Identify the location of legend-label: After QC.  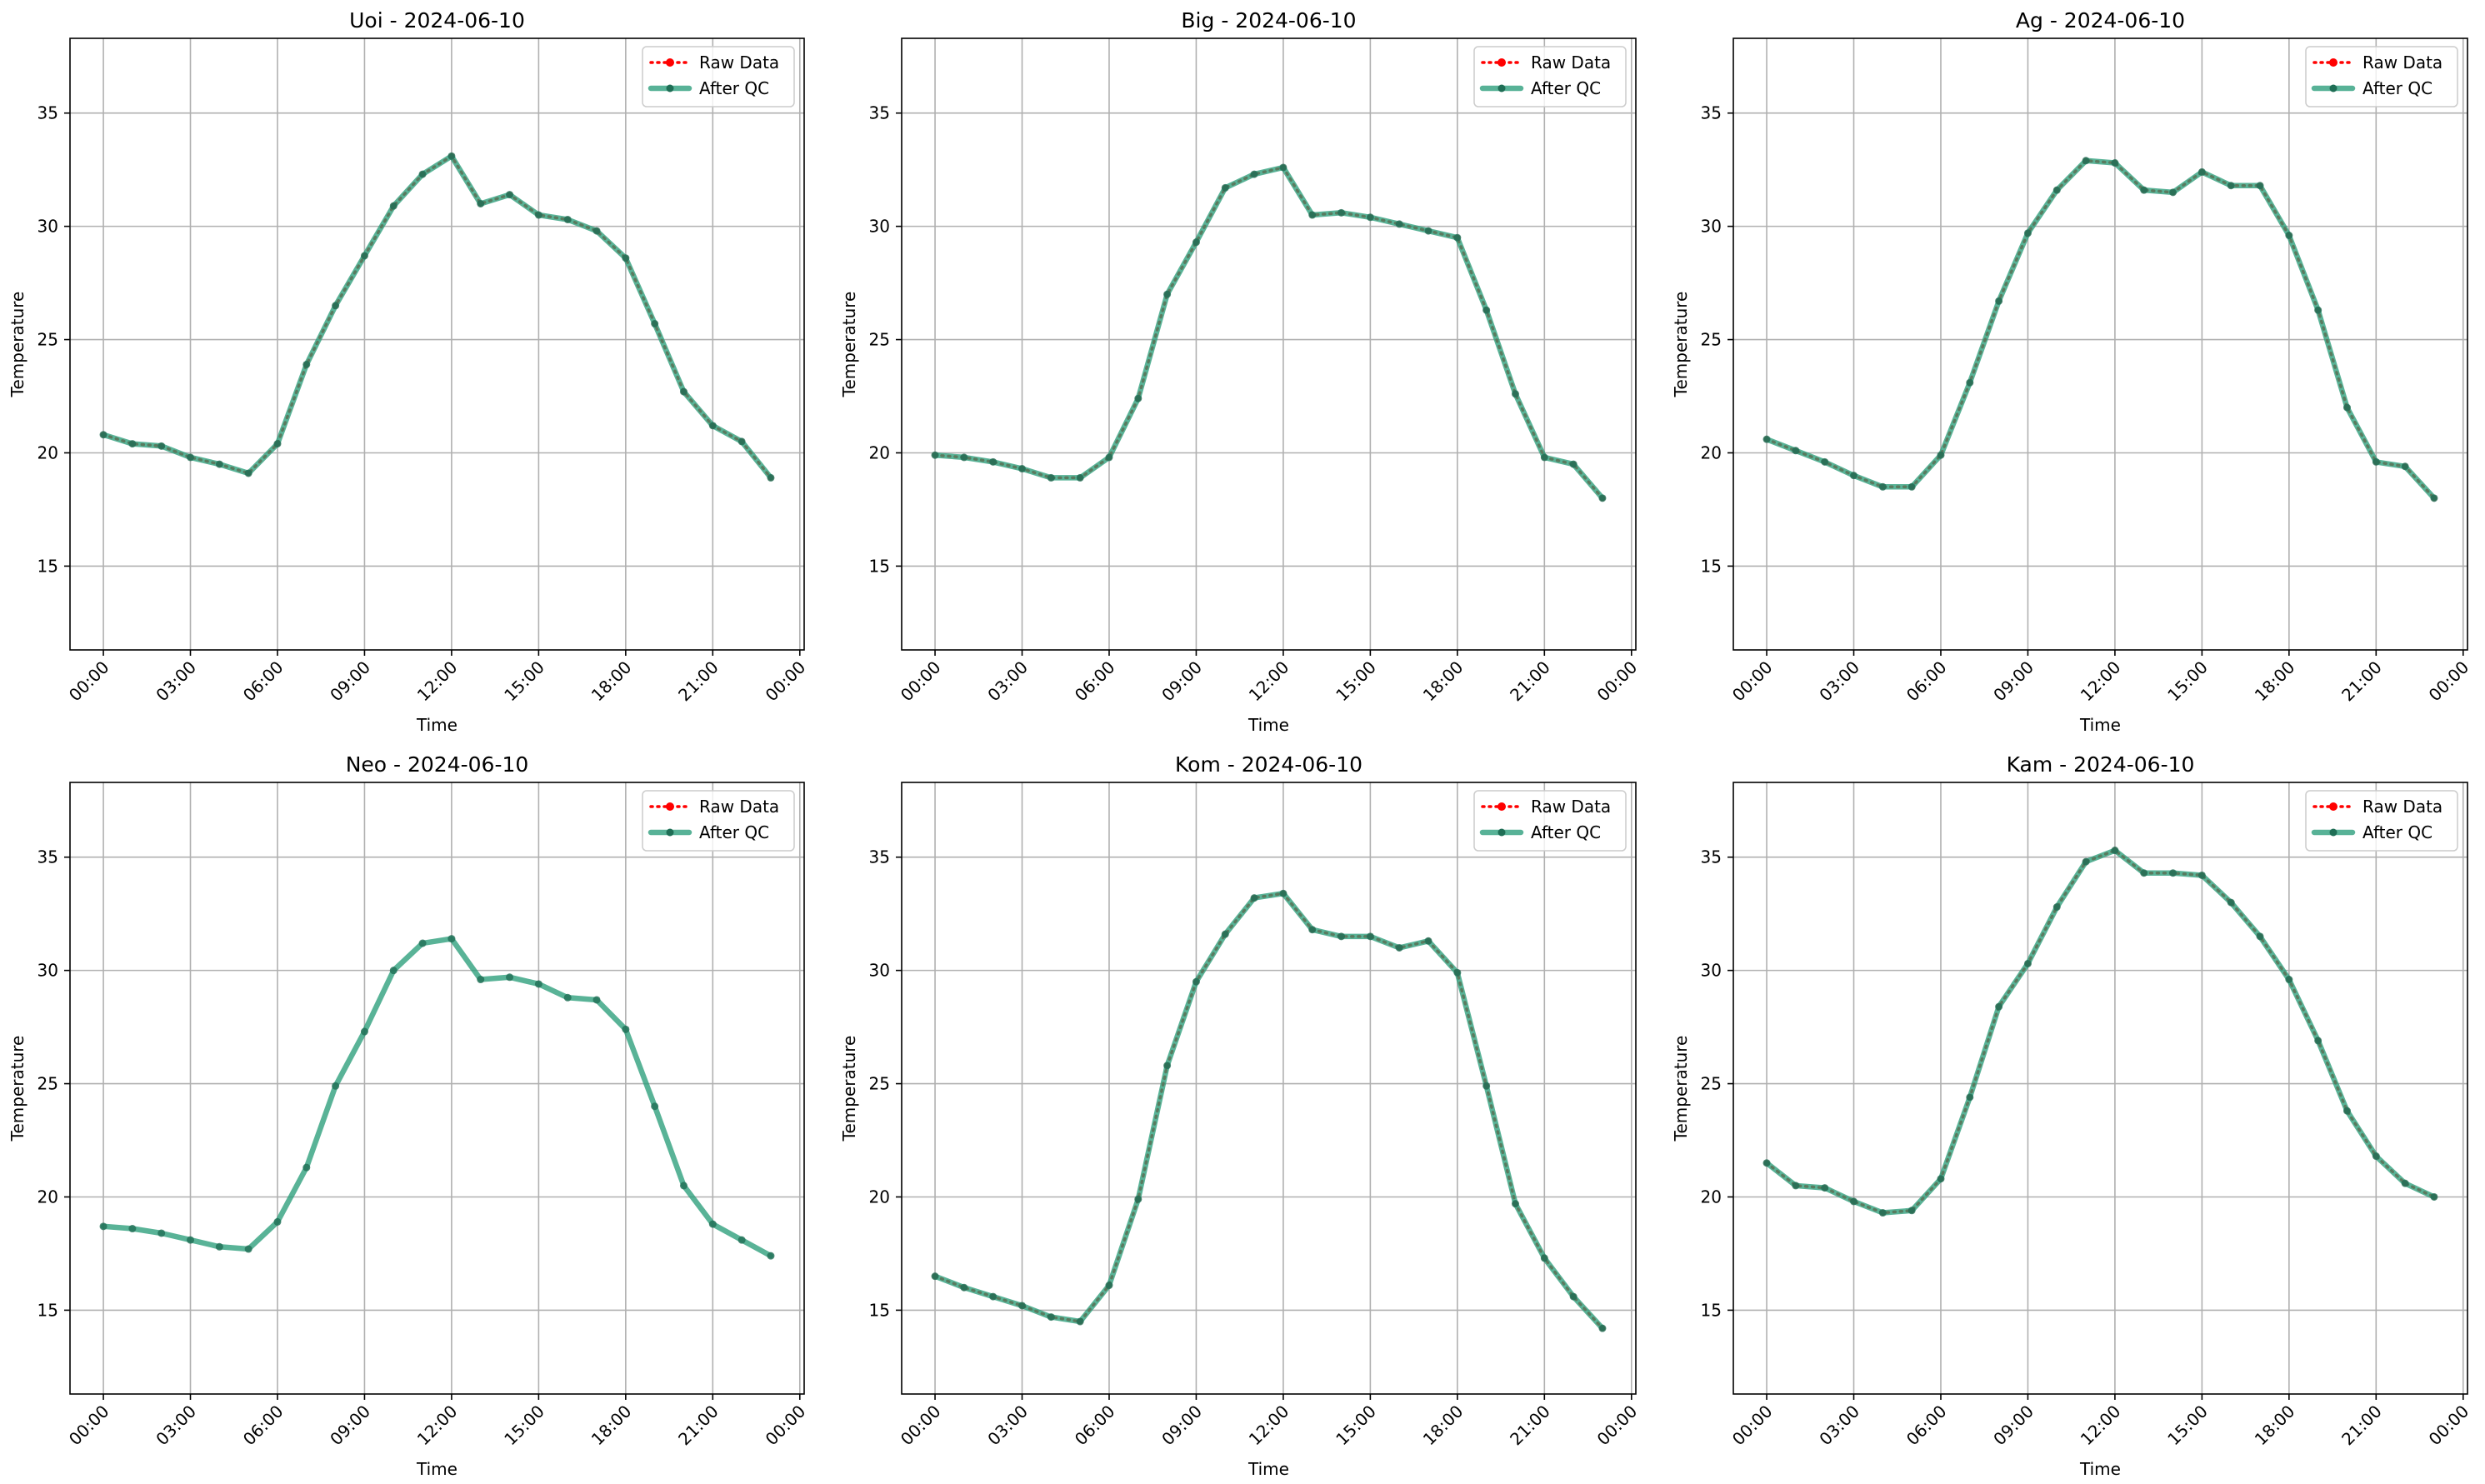
(1566, 832).